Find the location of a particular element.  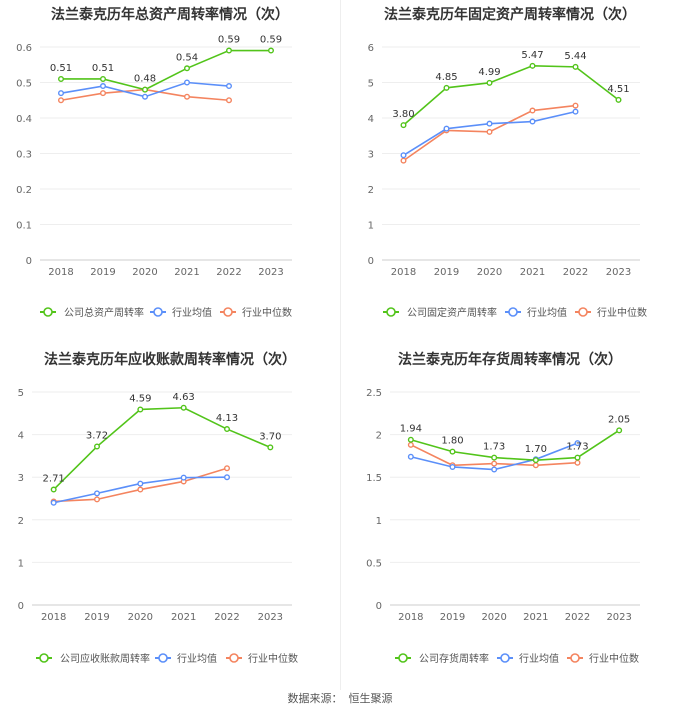

data-source: 数据来源： 恒生聚源 is located at coordinates (340, 698).